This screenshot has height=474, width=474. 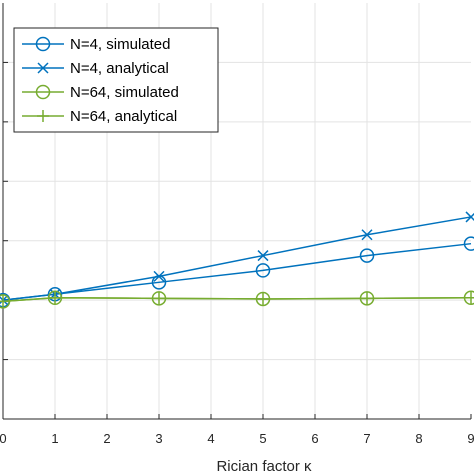 What do you see at coordinates (470, 438) in the screenshot?
I see `x-tick-label: 9` at bounding box center [470, 438].